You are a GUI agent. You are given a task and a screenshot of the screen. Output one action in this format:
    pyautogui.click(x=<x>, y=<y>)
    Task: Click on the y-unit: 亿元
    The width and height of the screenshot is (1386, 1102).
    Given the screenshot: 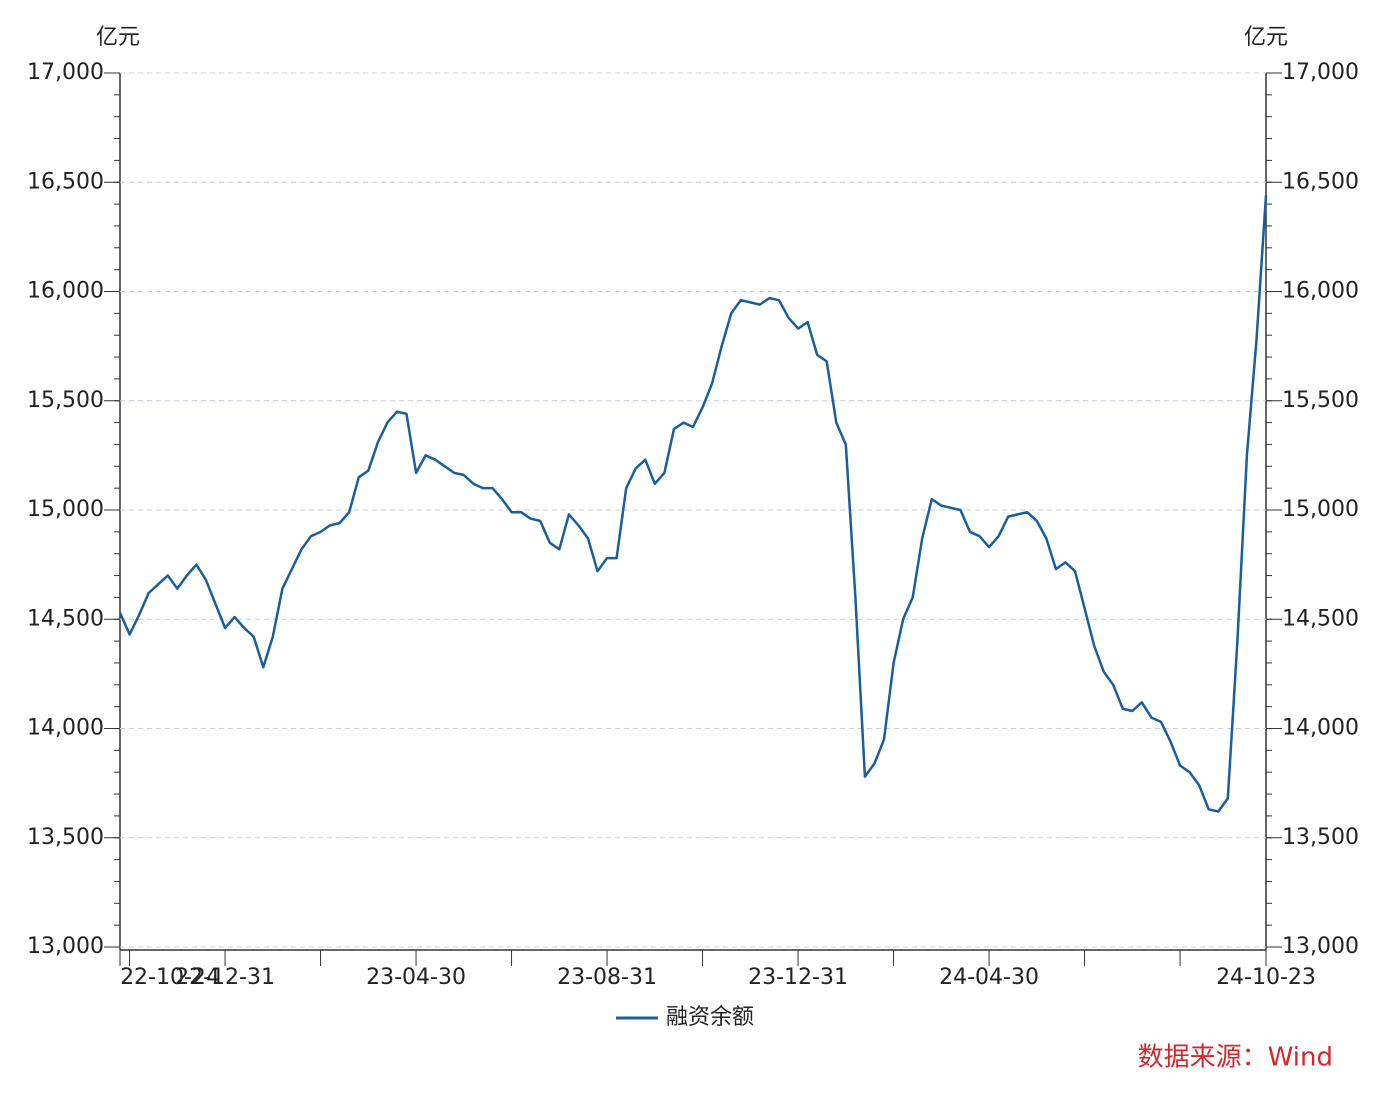 What is the action you would take?
    pyautogui.click(x=118, y=37)
    